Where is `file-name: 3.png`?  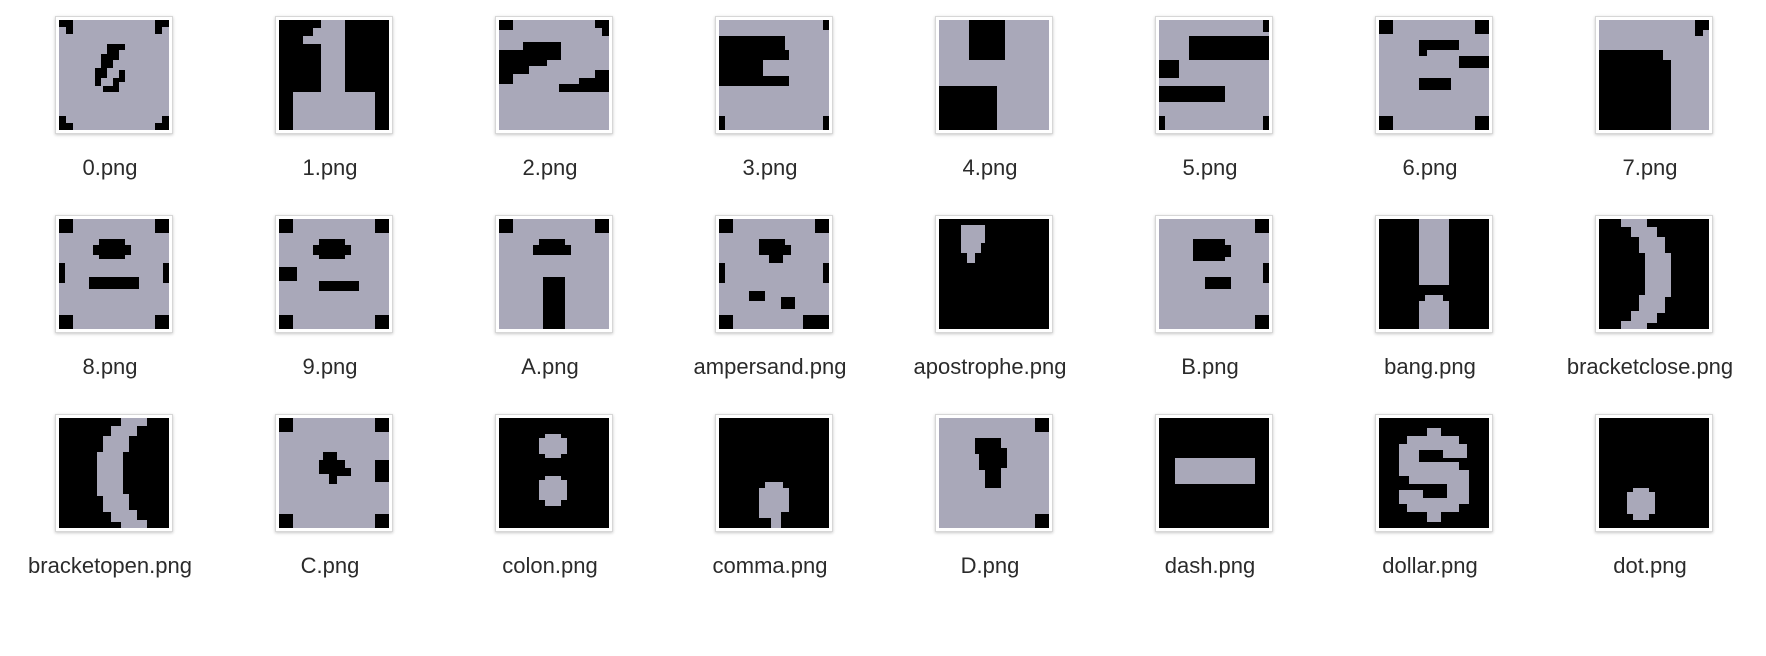 file-name: 3.png is located at coordinates (770, 167).